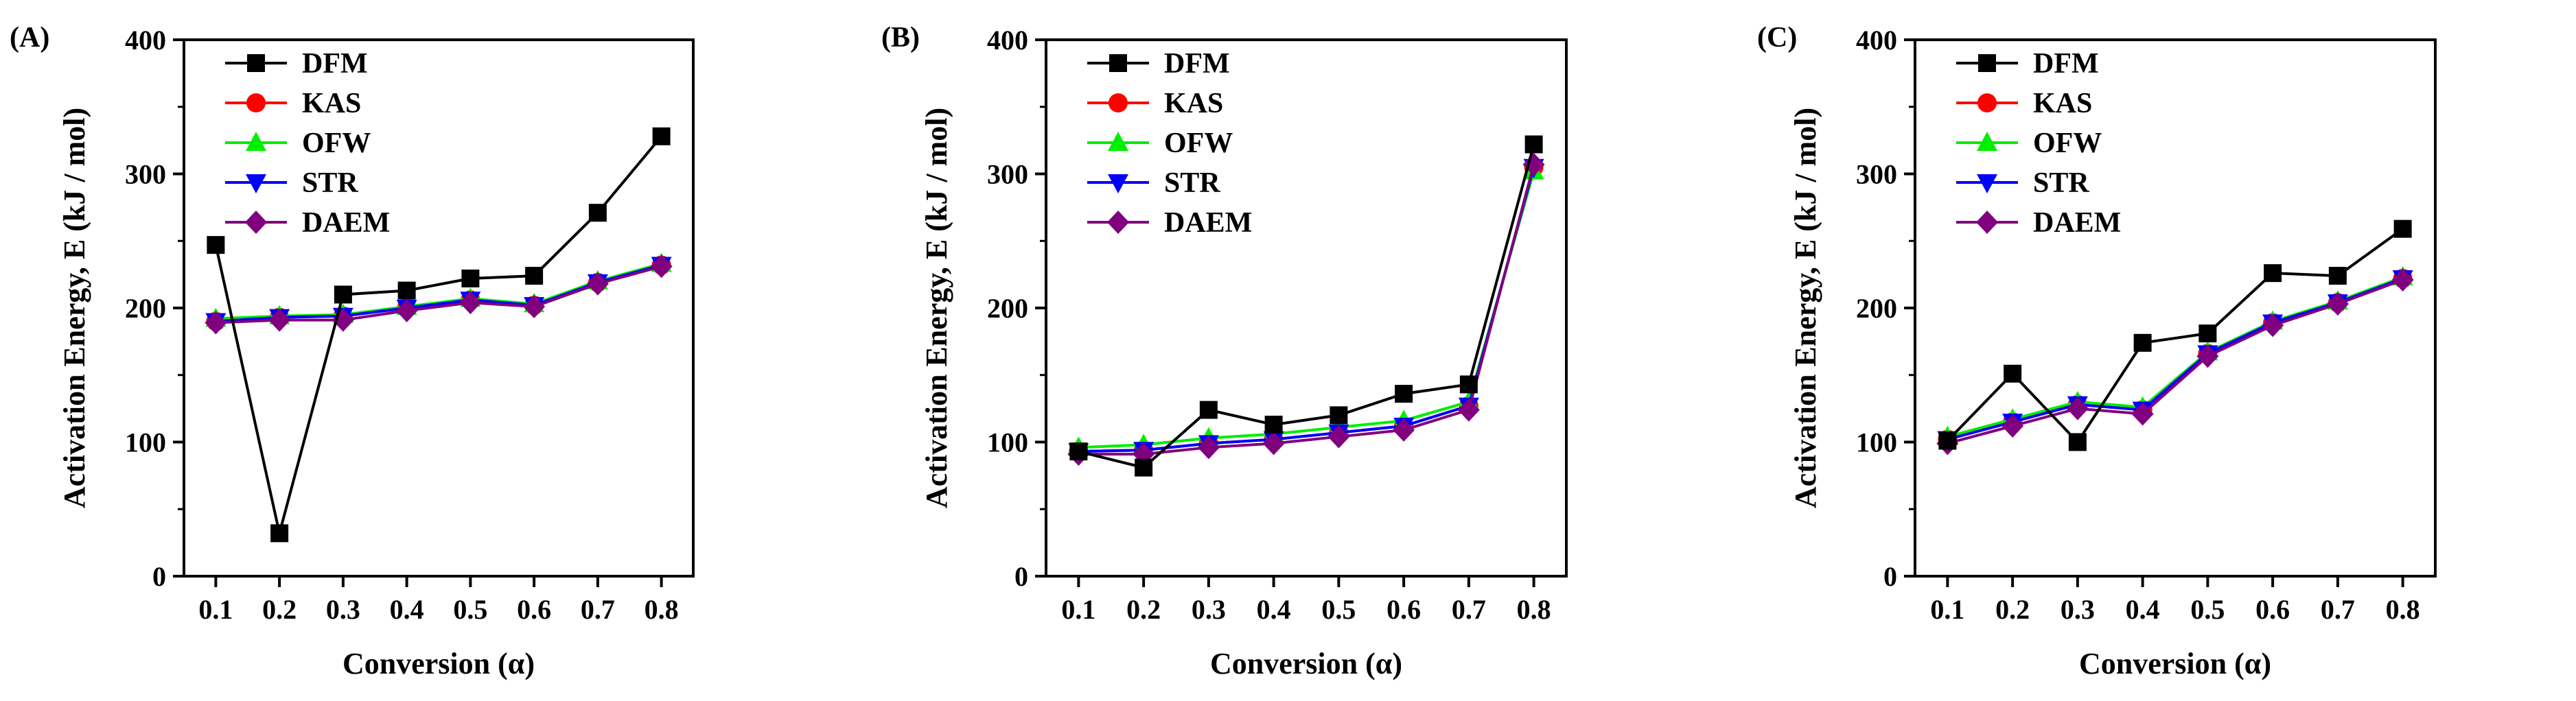 The height and width of the screenshot is (701, 2576). Describe the element at coordinates (1197, 64) in the screenshot. I see `legend-label: DFM` at that location.